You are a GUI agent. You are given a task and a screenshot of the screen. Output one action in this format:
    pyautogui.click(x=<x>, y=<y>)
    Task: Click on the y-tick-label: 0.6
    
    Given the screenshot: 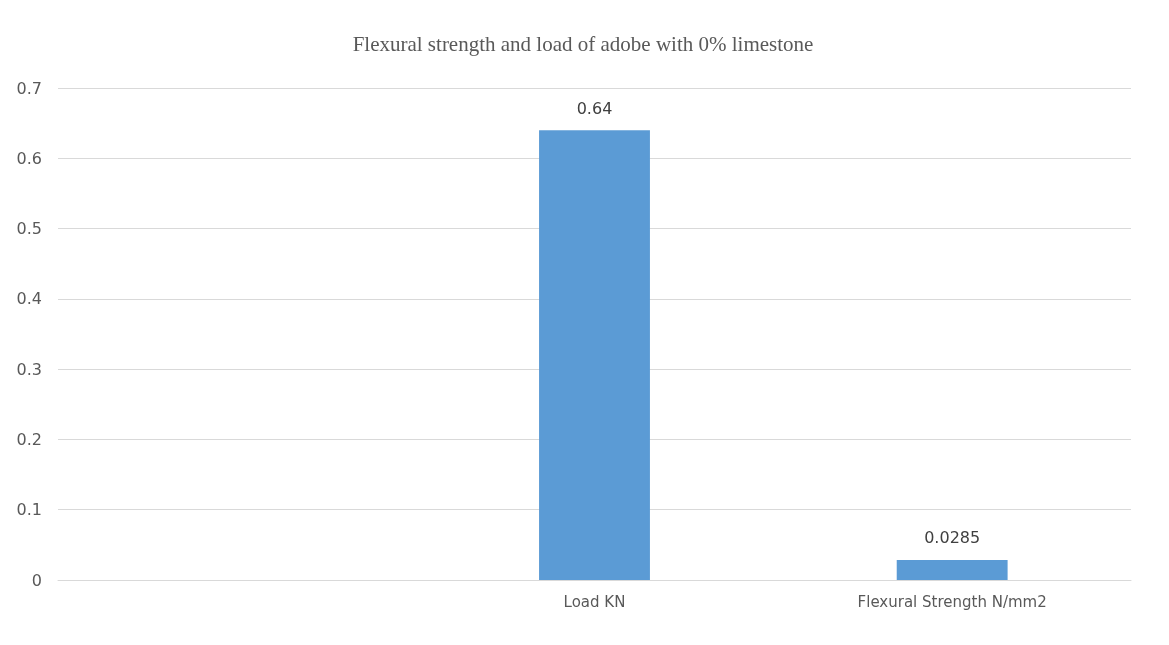 What is the action you would take?
    pyautogui.click(x=29, y=158)
    